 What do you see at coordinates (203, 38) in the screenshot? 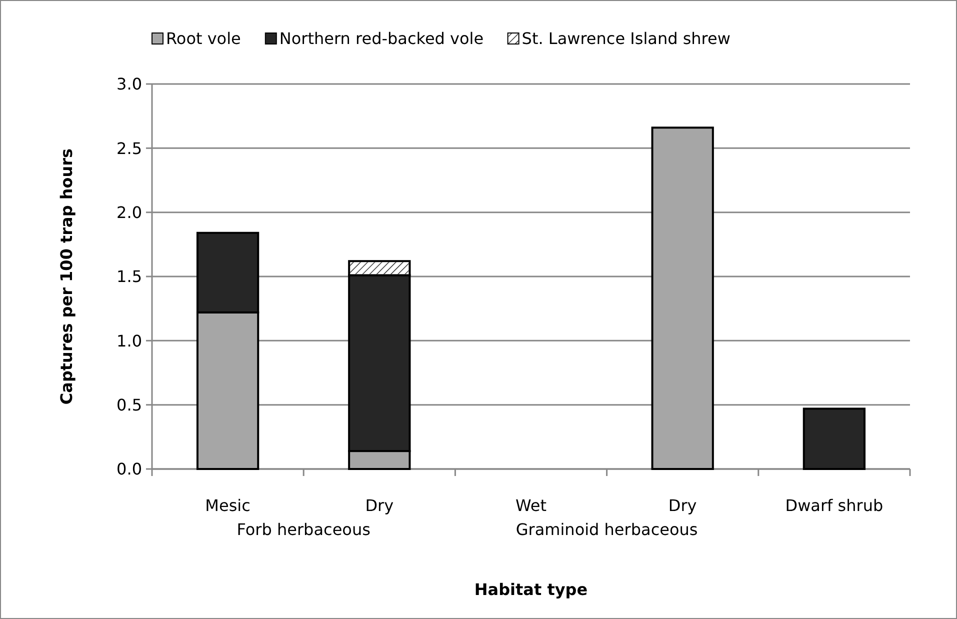
I see `legend-label: Root vole` at bounding box center [203, 38].